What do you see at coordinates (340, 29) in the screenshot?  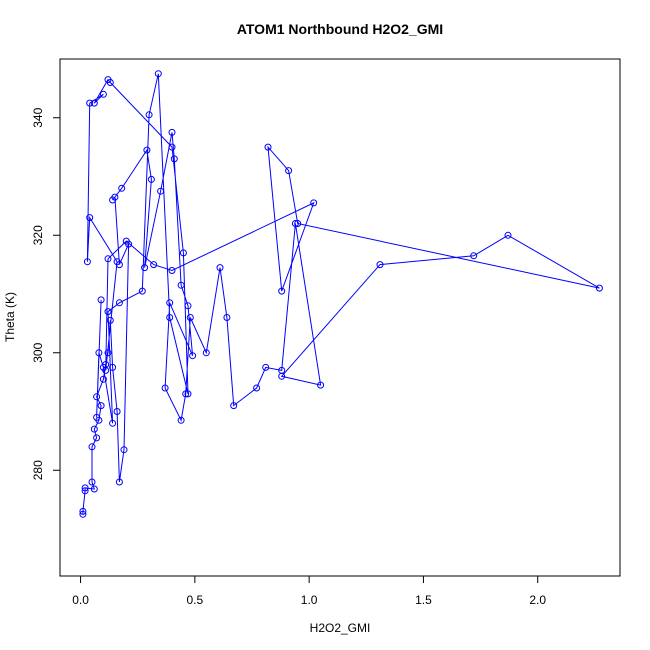 I see `chart-title: ATOM1 Northbound H2O2_GMI` at bounding box center [340, 29].